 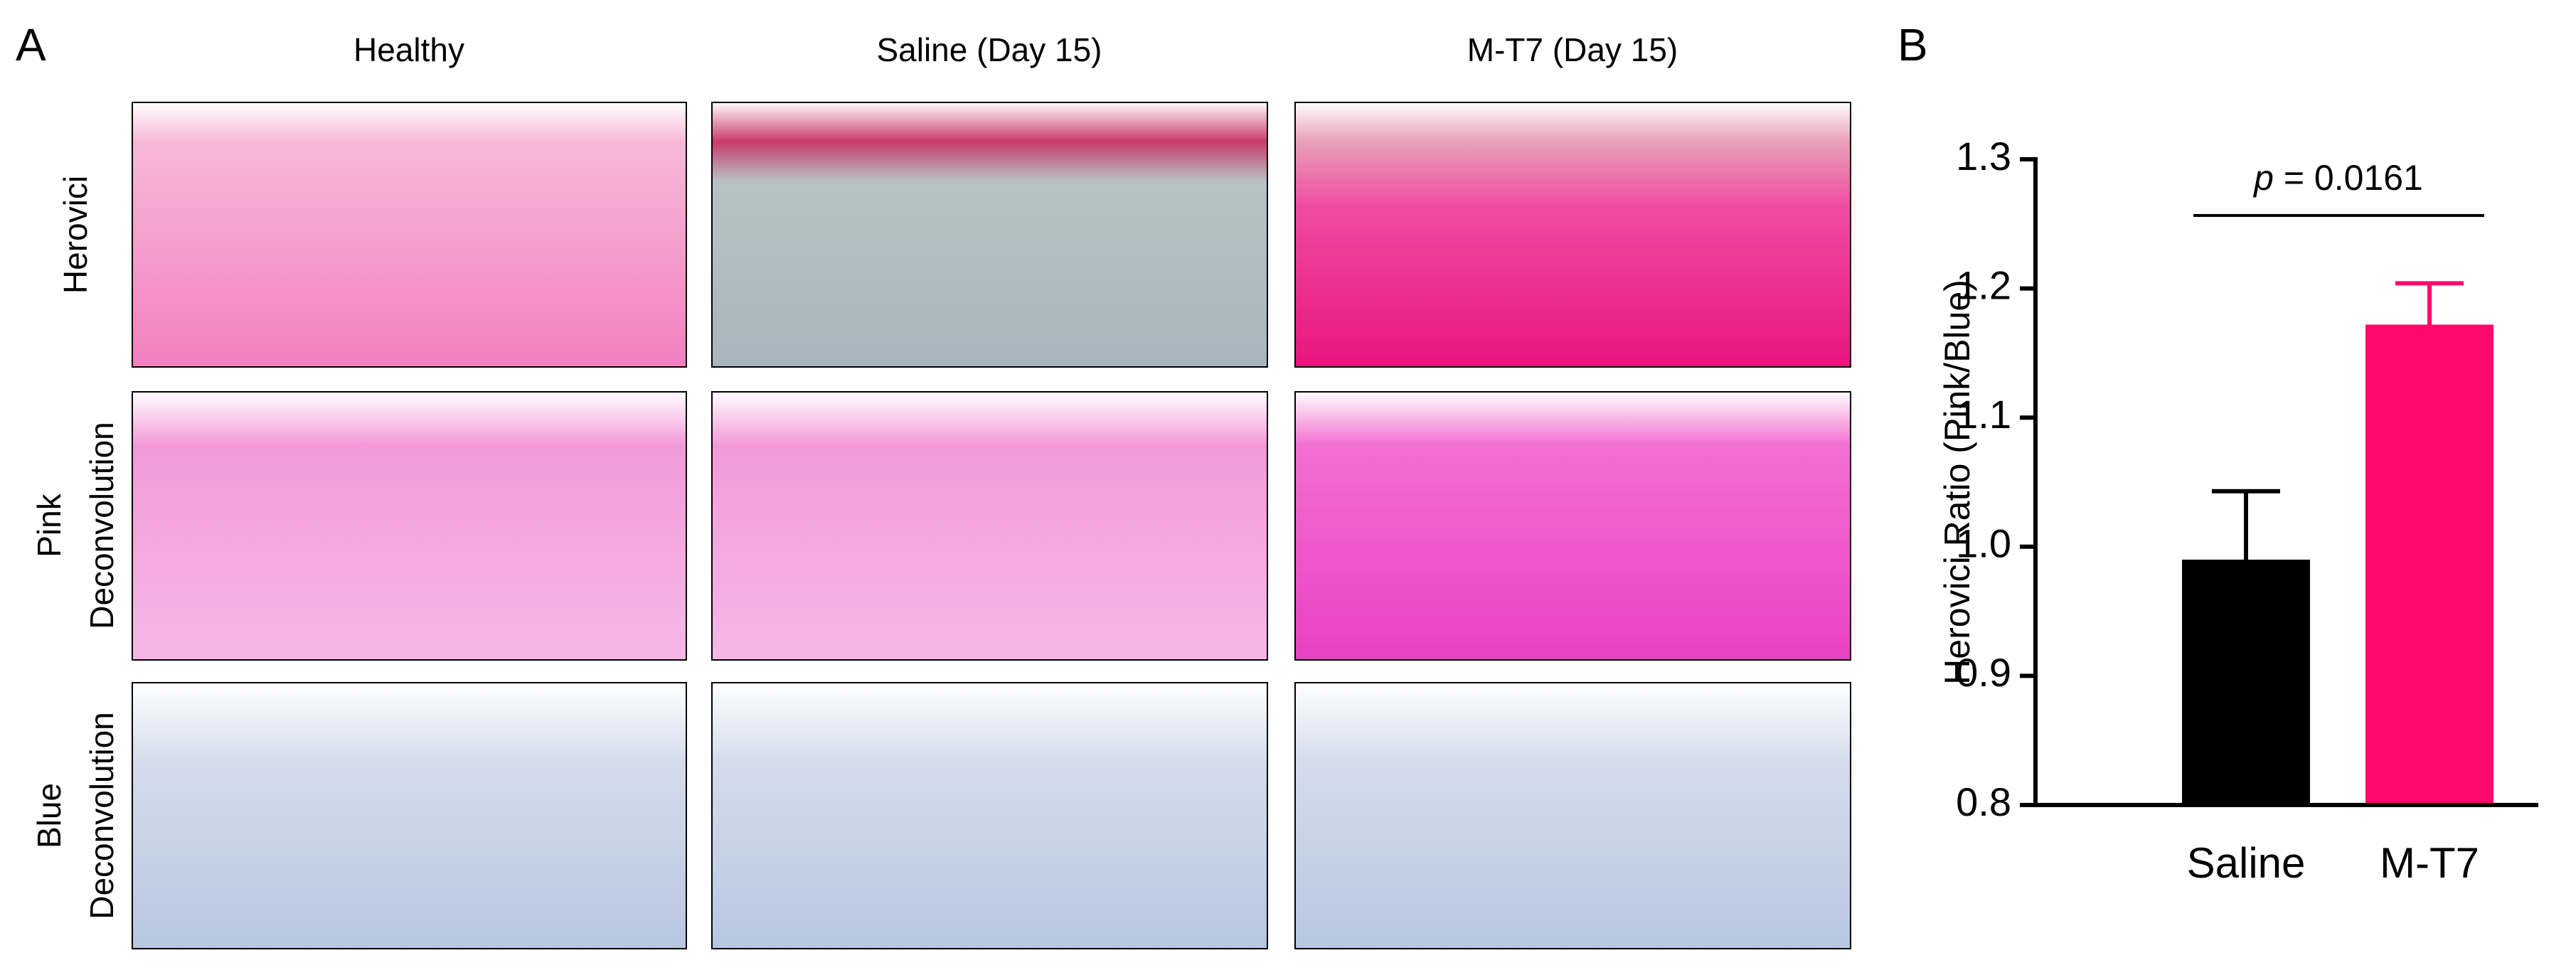 I want to click on y-axis-title: Herovici Ratio (Pink/Blue), so click(x=1957, y=482).